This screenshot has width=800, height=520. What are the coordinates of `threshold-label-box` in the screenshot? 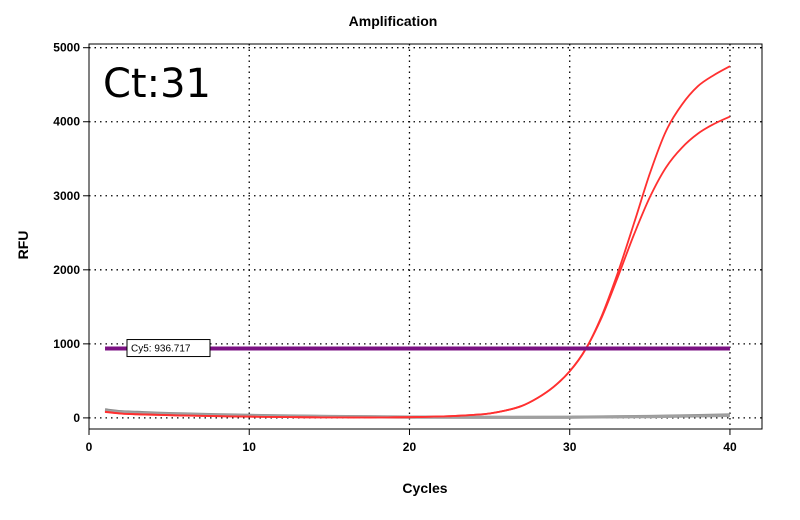 It's located at (168, 348).